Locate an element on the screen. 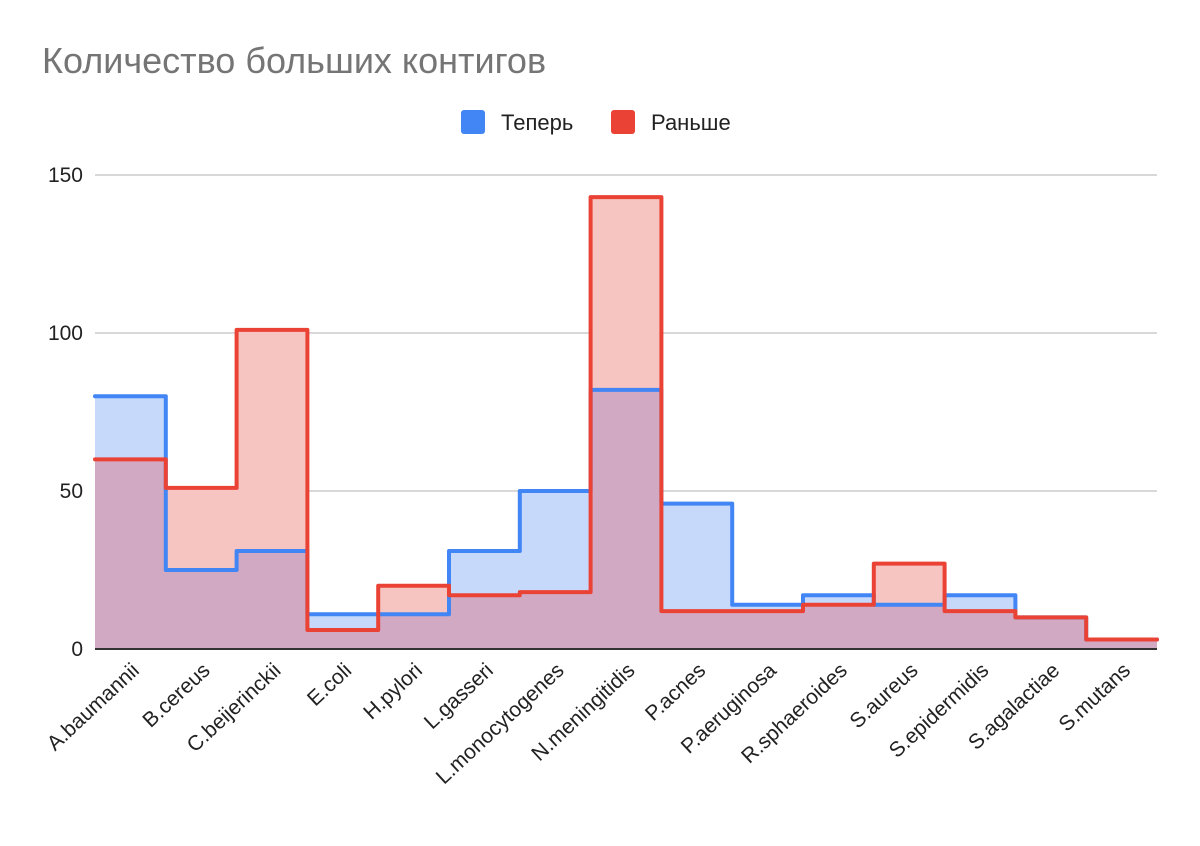 The image size is (1200, 846). legend-swatch-now is located at coordinates (473, 122).